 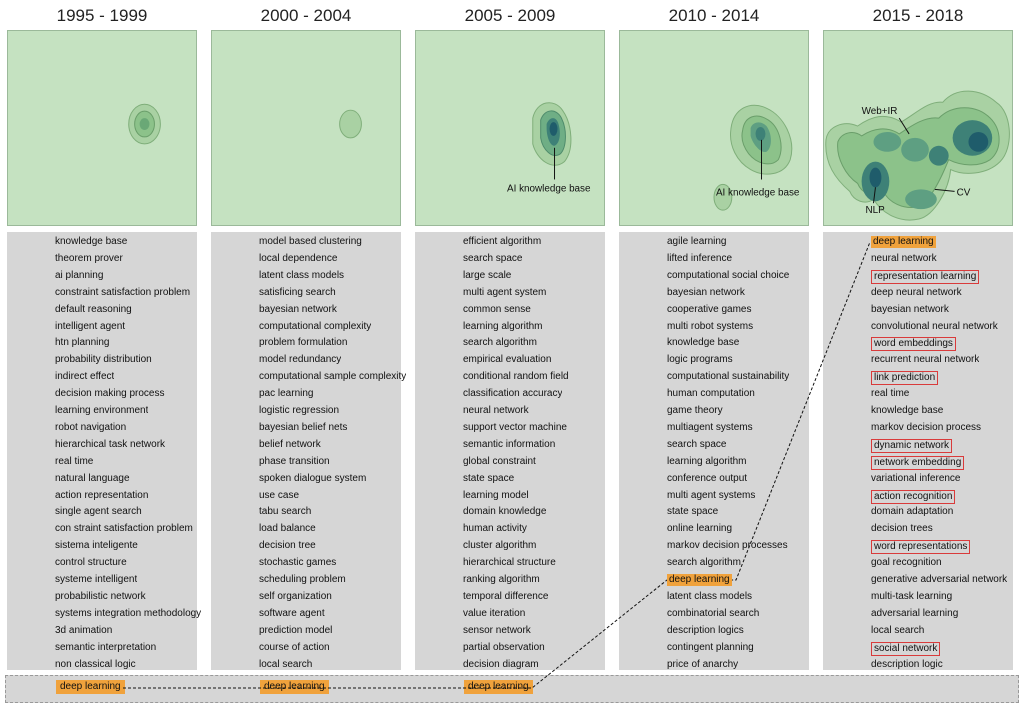 What do you see at coordinates (513, 394) in the screenshot?
I see `keyword-item: classification accuracy` at bounding box center [513, 394].